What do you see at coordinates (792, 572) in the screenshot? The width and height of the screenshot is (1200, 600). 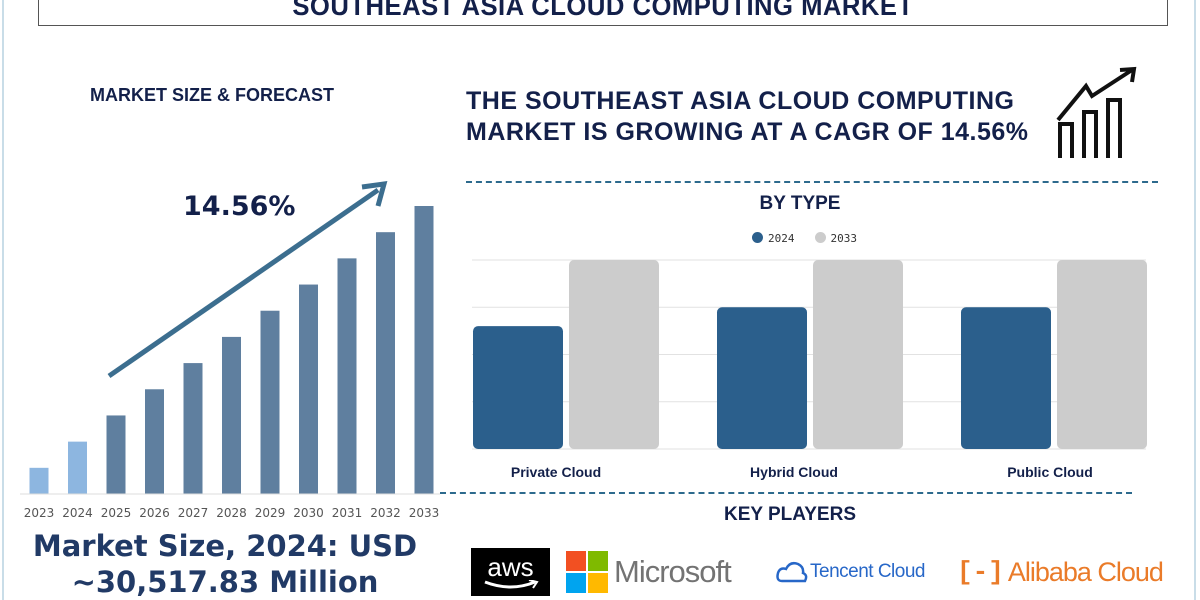 I see `tencent-cloud-icon` at bounding box center [792, 572].